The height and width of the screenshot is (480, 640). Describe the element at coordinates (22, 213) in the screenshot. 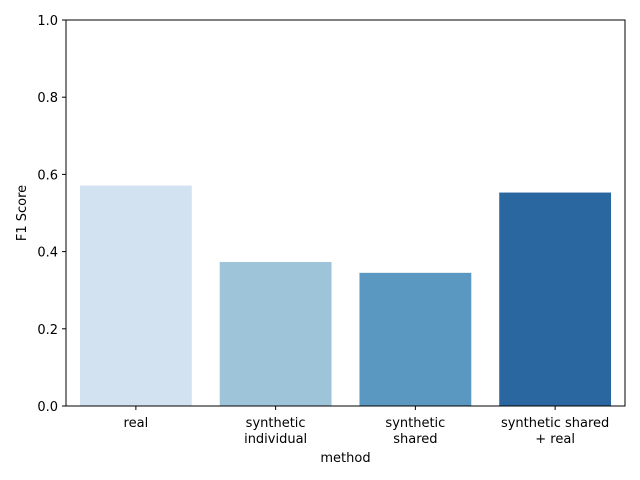

I see `y-axis-title: F1 Score` at that location.